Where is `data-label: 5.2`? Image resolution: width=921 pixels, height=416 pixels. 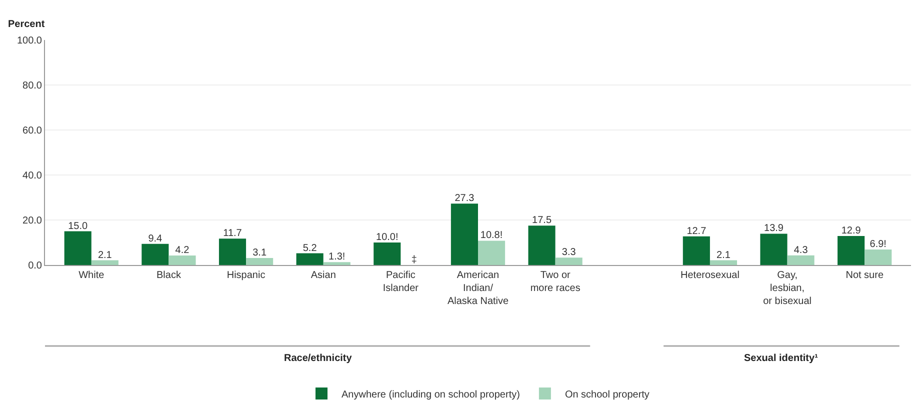
data-label: 5.2 is located at coordinates (310, 248).